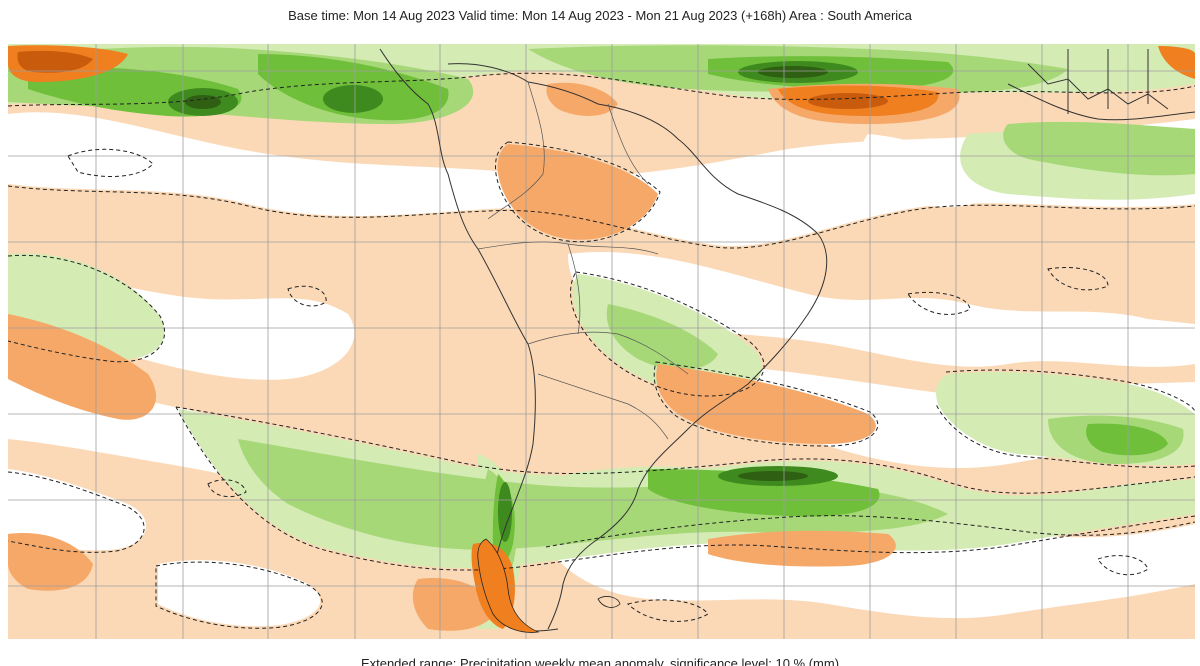 The height and width of the screenshot is (666, 1200). What do you see at coordinates (508, 585) in the screenshot?
I see `patagonia-coast` at bounding box center [508, 585].